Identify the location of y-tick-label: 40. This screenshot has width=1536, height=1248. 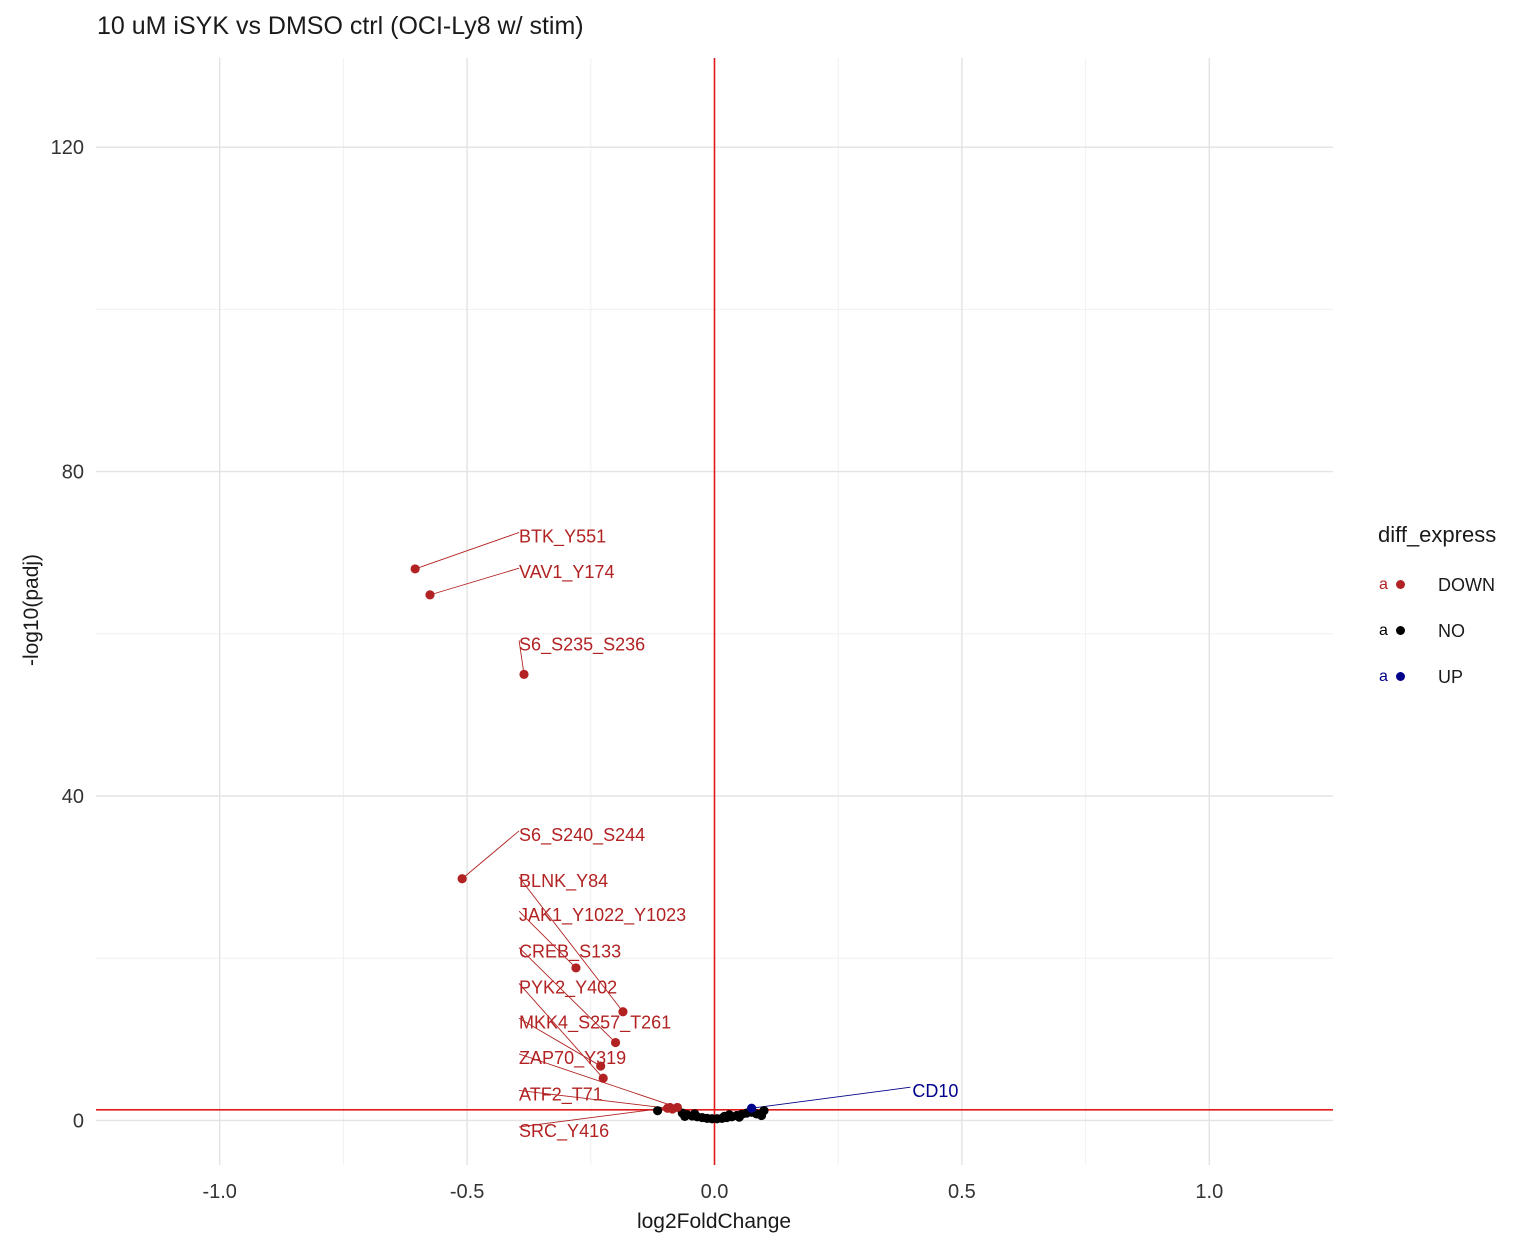
(73, 797).